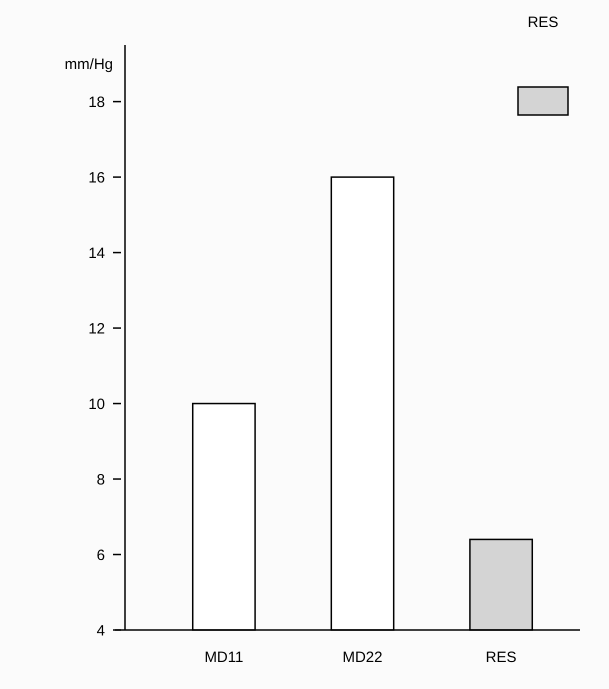 The width and height of the screenshot is (609, 689). Describe the element at coordinates (96, 102) in the screenshot. I see `y-tick-label: 18` at that location.